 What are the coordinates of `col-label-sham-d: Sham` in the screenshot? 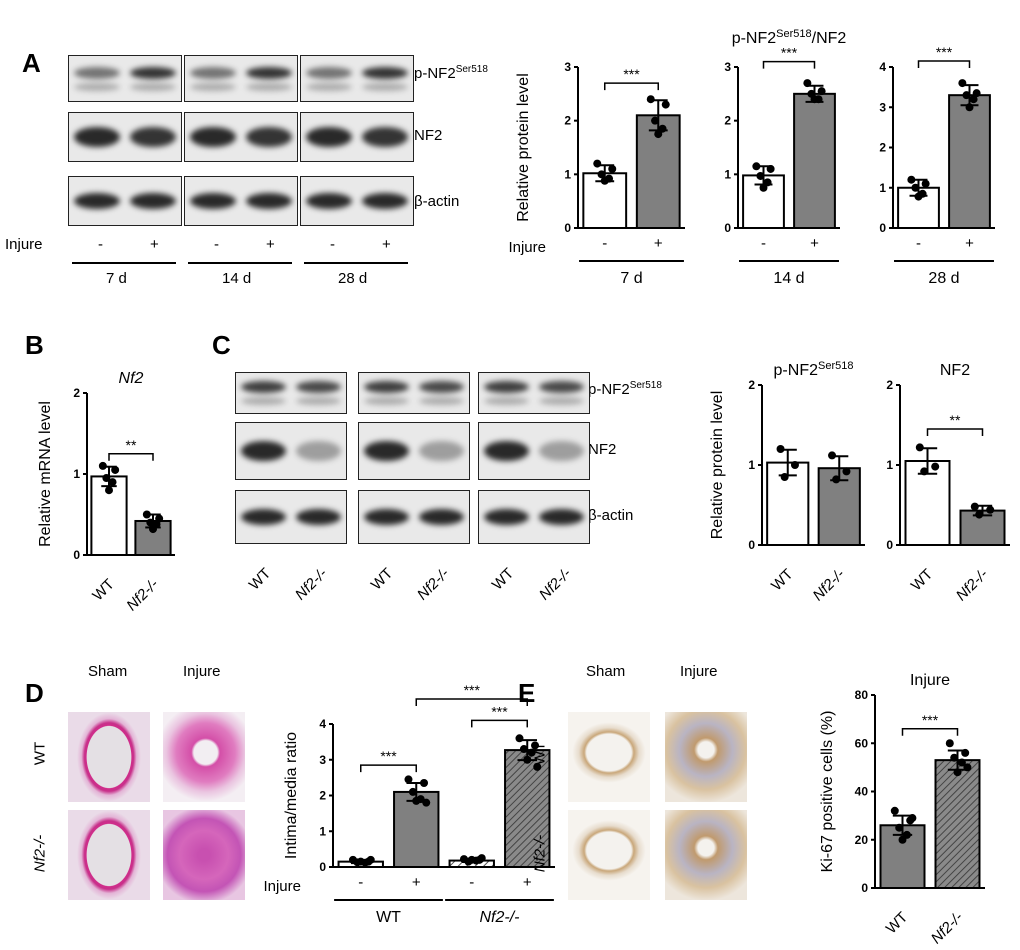 It's located at (108, 671).